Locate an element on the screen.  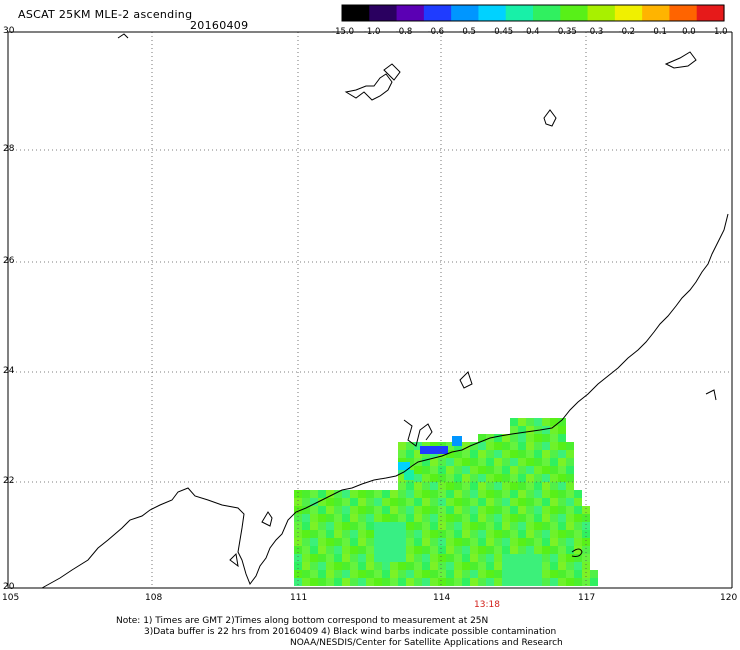
colorbar-label: -0.2 is located at coordinates (627, 32).